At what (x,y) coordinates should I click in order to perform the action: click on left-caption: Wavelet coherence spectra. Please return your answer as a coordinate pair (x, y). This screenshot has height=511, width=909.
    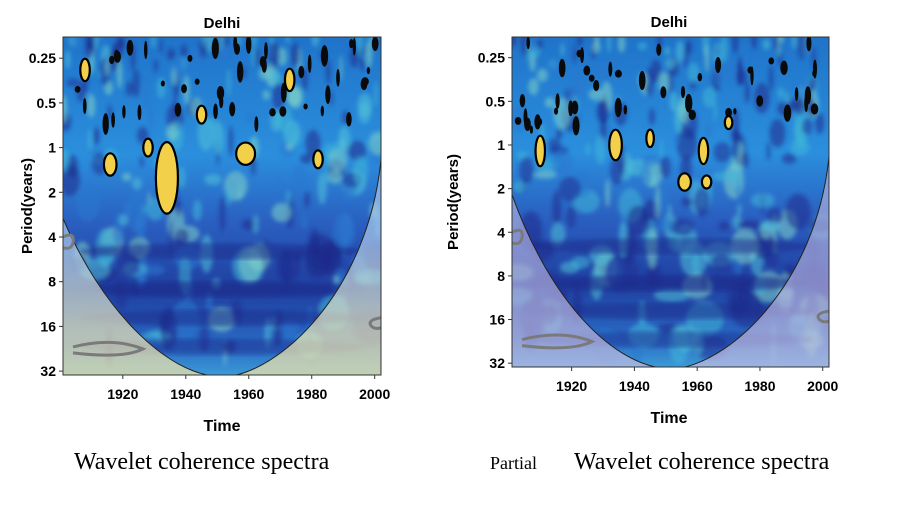
    Looking at the image, I should click on (202, 462).